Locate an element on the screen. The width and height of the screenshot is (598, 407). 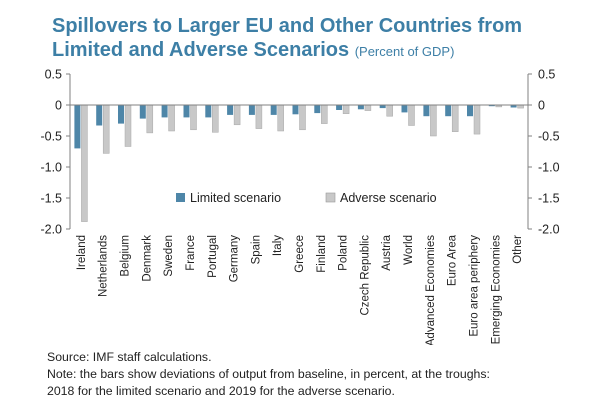
limited-series is located at coordinates (295, 127).